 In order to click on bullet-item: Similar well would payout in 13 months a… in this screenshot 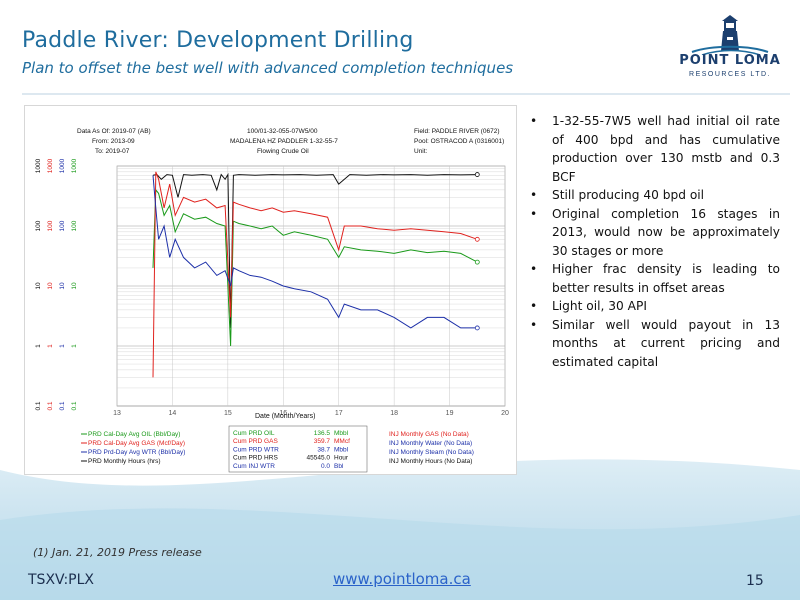, I will do `click(654, 344)`.